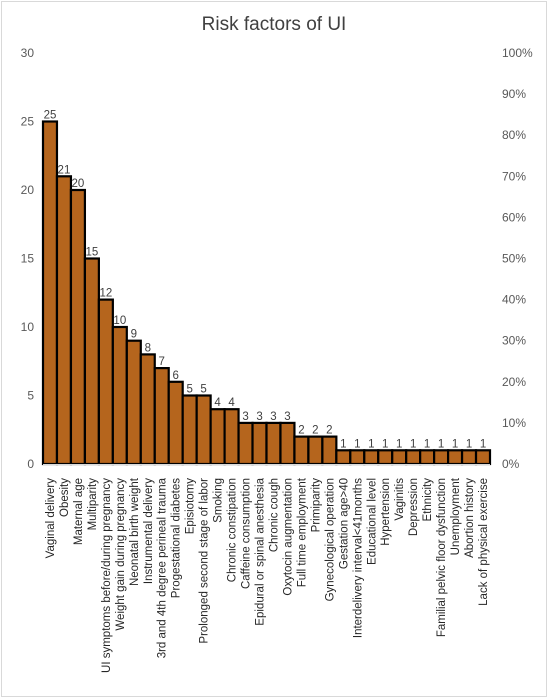  What do you see at coordinates (148, 348) in the screenshot?
I see `data-label: 8` at bounding box center [148, 348].